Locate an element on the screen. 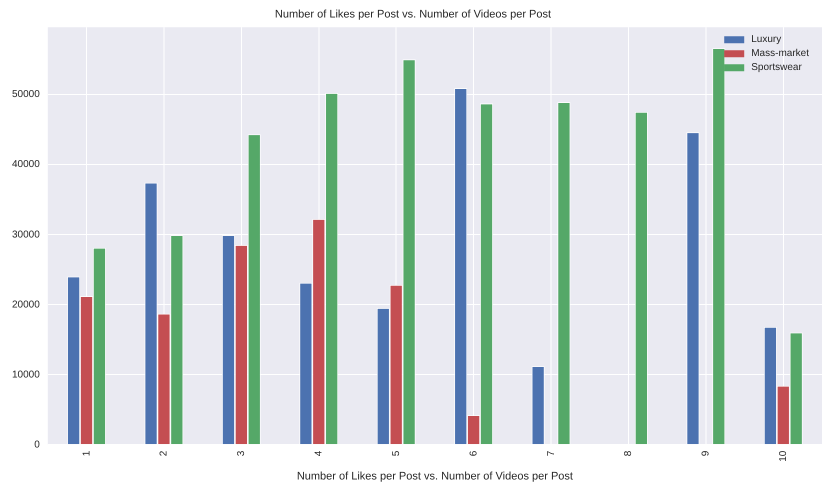 Image resolution: width=823 pixels, height=487 pixels. x-tick-label: 10 is located at coordinates (784, 456).